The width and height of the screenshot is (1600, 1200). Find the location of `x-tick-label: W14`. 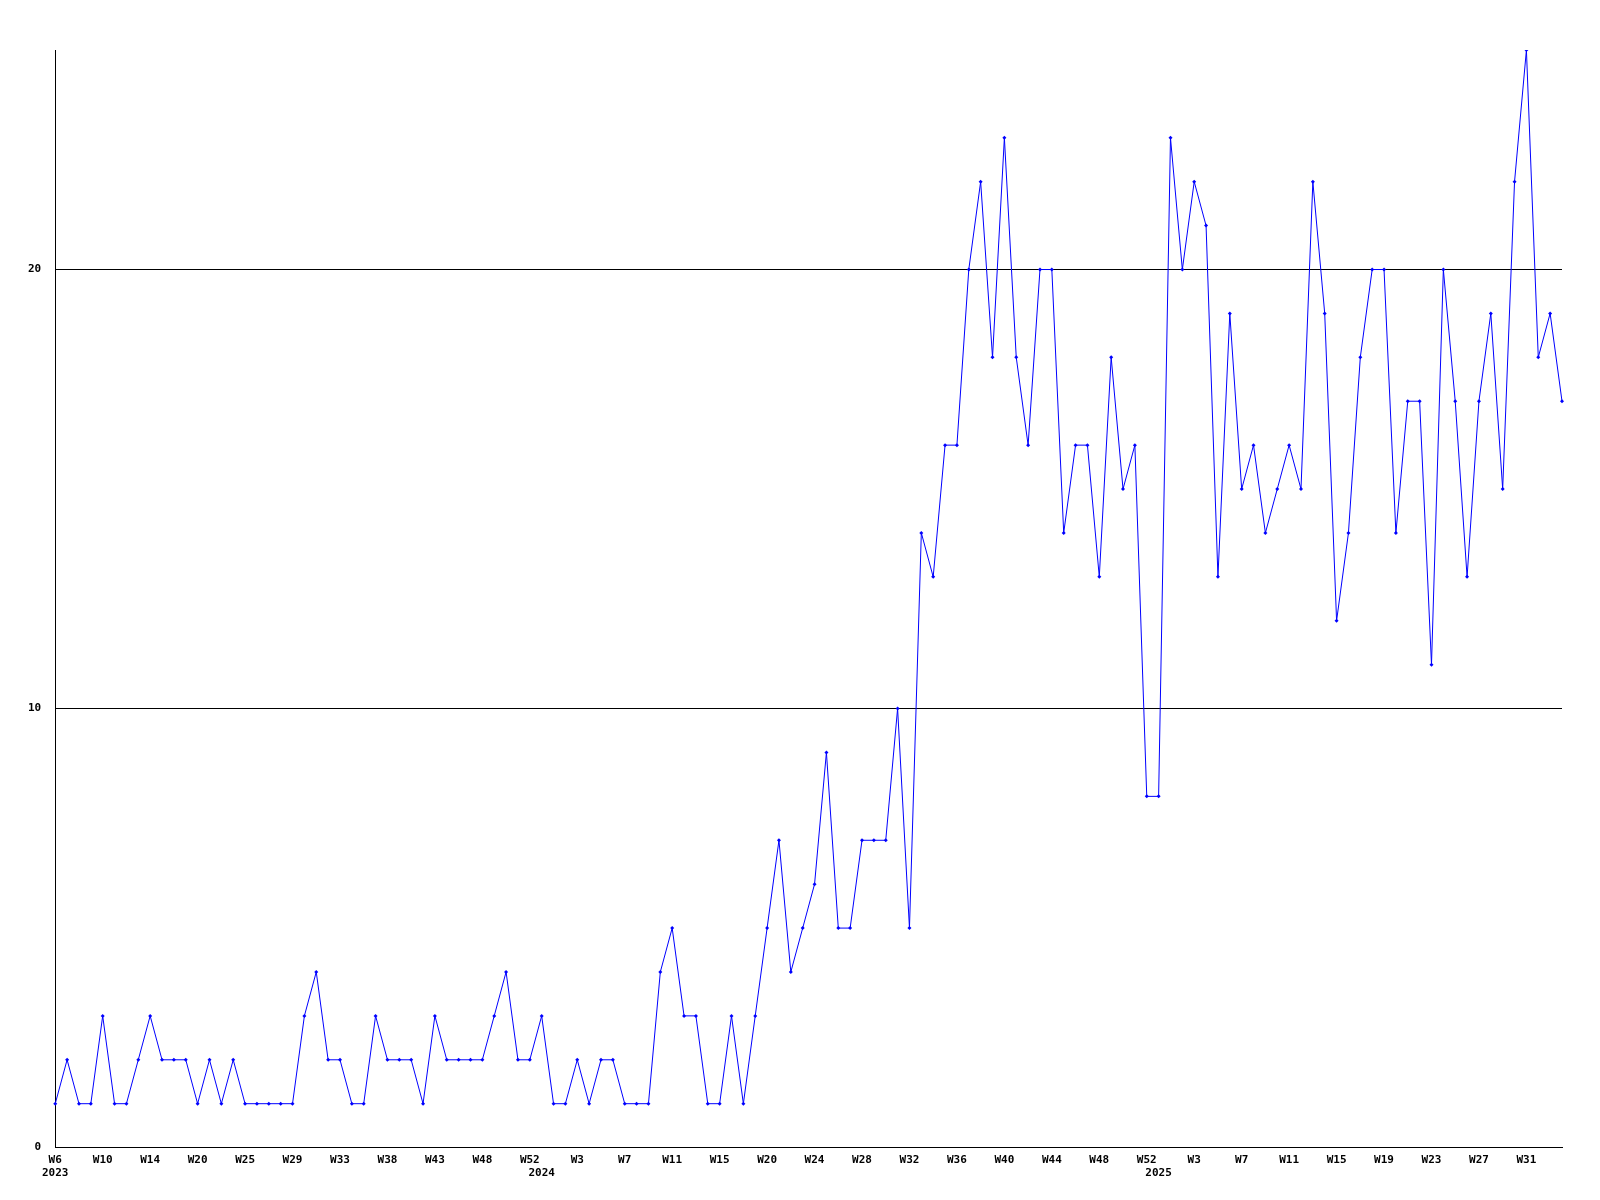

x-tick-label: W14 is located at coordinates (150, 1160).